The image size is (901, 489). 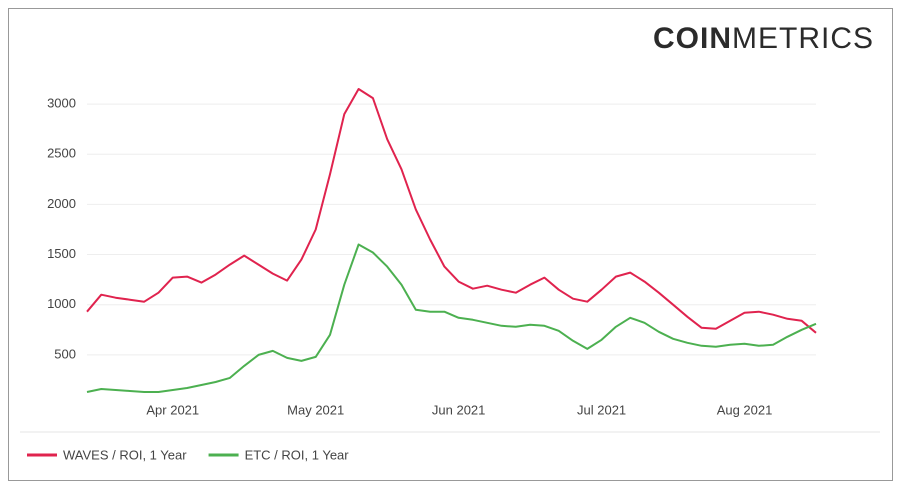 What do you see at coordinates (692, 38) in the screenshot?
I see `logo-bold: COIN` at bounding box center [692, 38].